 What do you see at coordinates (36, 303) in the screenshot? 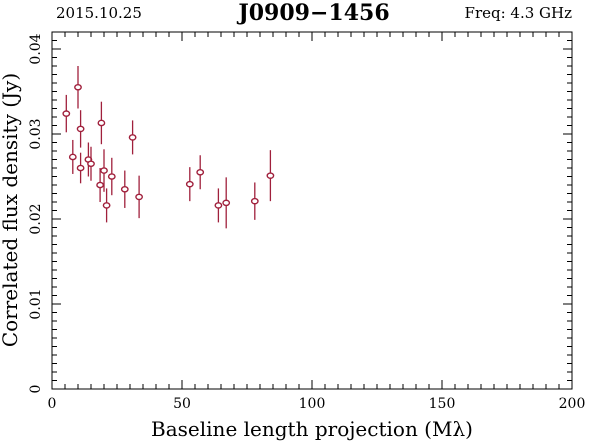
I see `y-tick-label: 0.01` at bounding box center [36, 303].